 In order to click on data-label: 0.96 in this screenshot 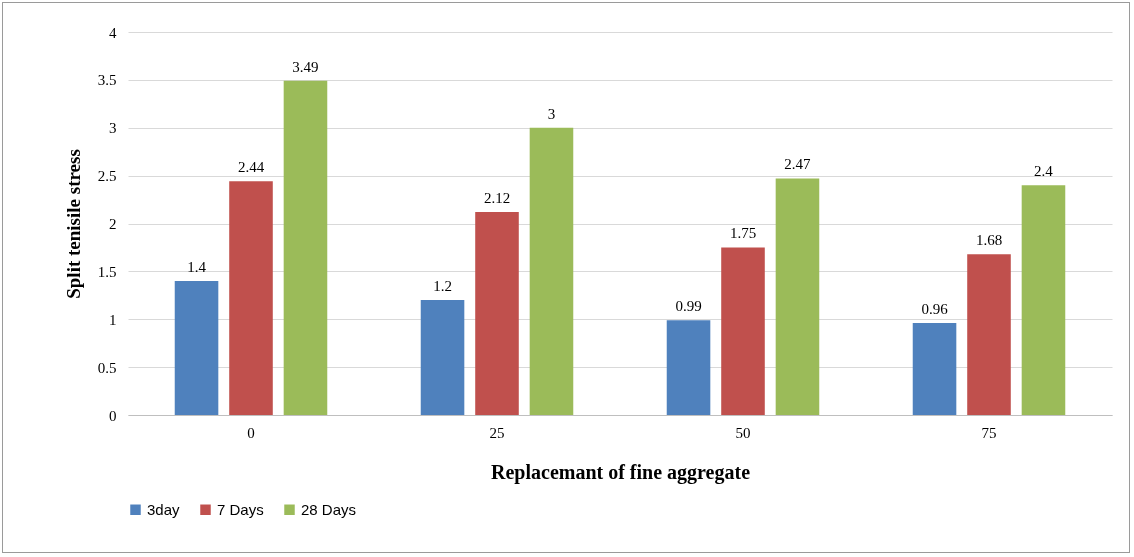, I will do `click(935, 309)`.